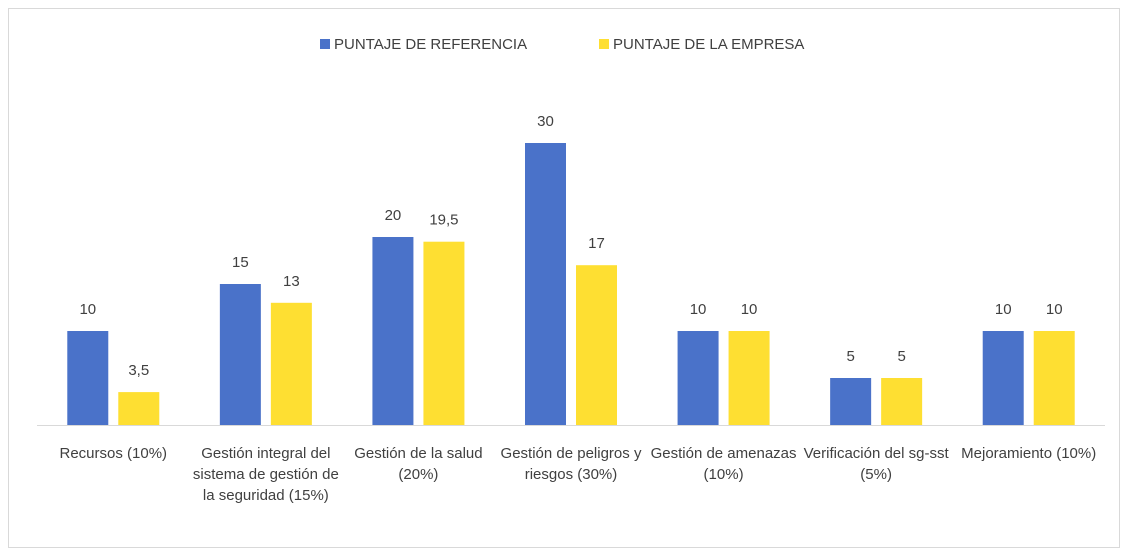 Image resolution: width=1128 pixels, height=556 pixels. What do you see at coordinates (876, 464) in the screenshot?
I see `x-tick-label: Verificación del sg-sst (5%)` at bounding box center [876, 464].